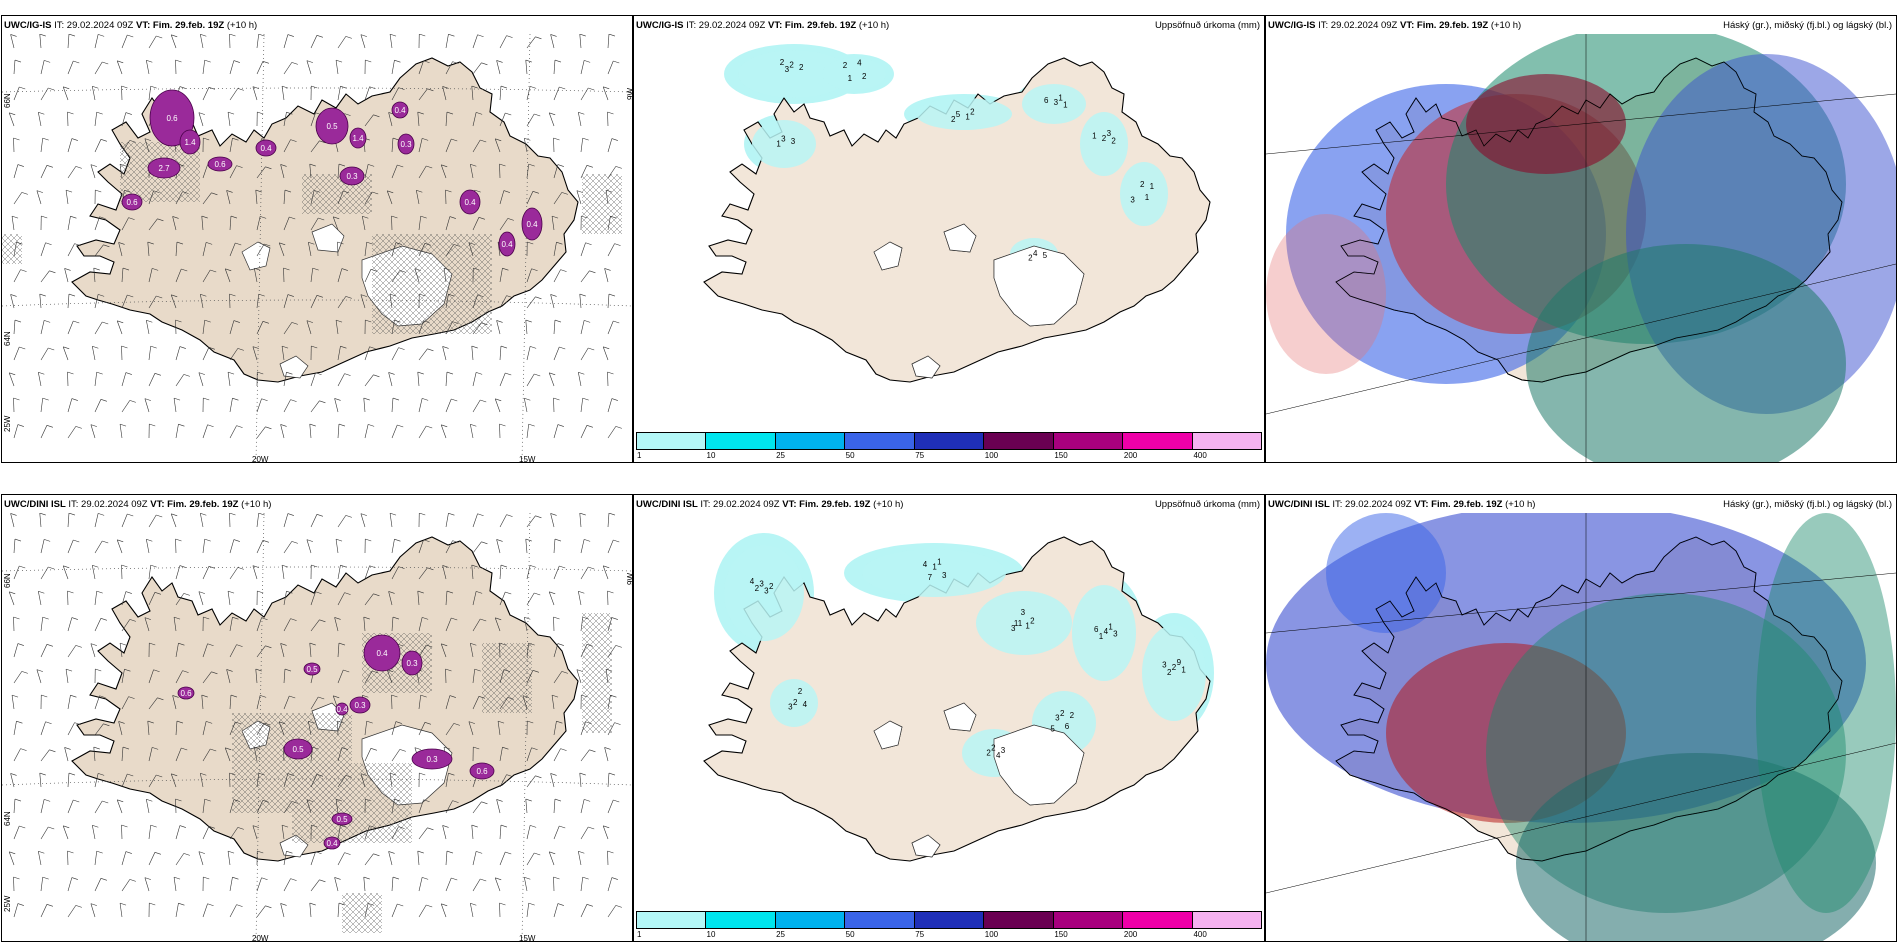 This screenshot has height=950, width=1900. Describe the element at coordinates (260, 727) in the screenshot. I see `longitude-line` at that location.